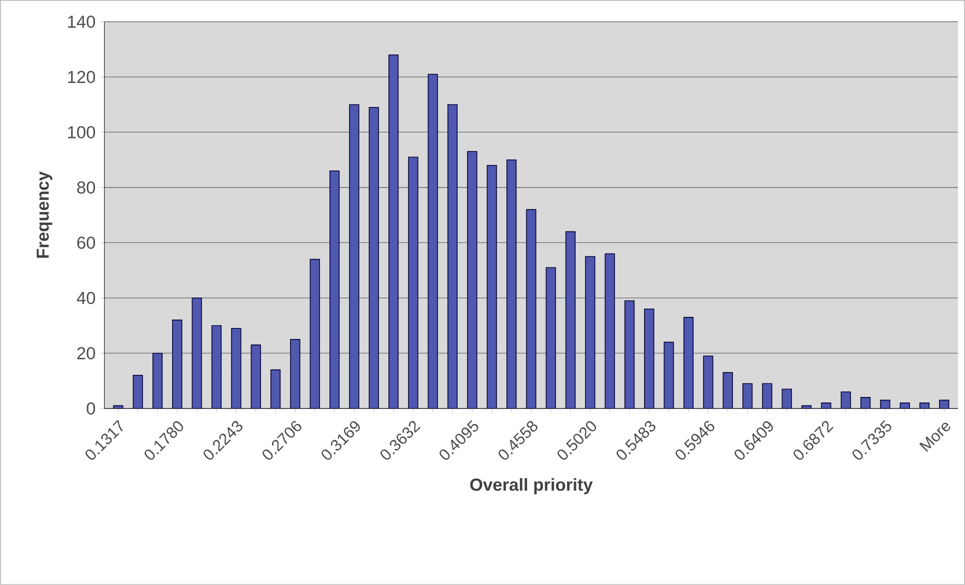 The image size is (965, 585). What do you see at coordinates (86, 242) in the screenshot?
I see `y-tick-label: 60` at bounding box center [86, 242].